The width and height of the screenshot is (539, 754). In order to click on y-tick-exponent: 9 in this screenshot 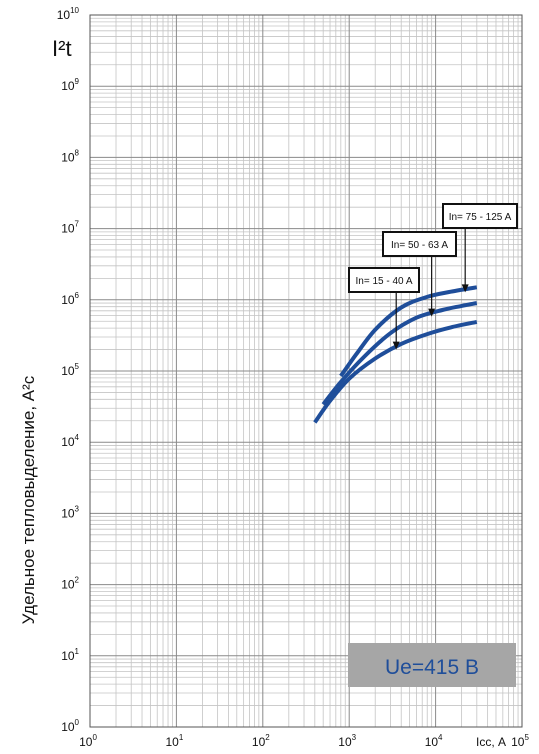, I will do `click(77, 81)`.